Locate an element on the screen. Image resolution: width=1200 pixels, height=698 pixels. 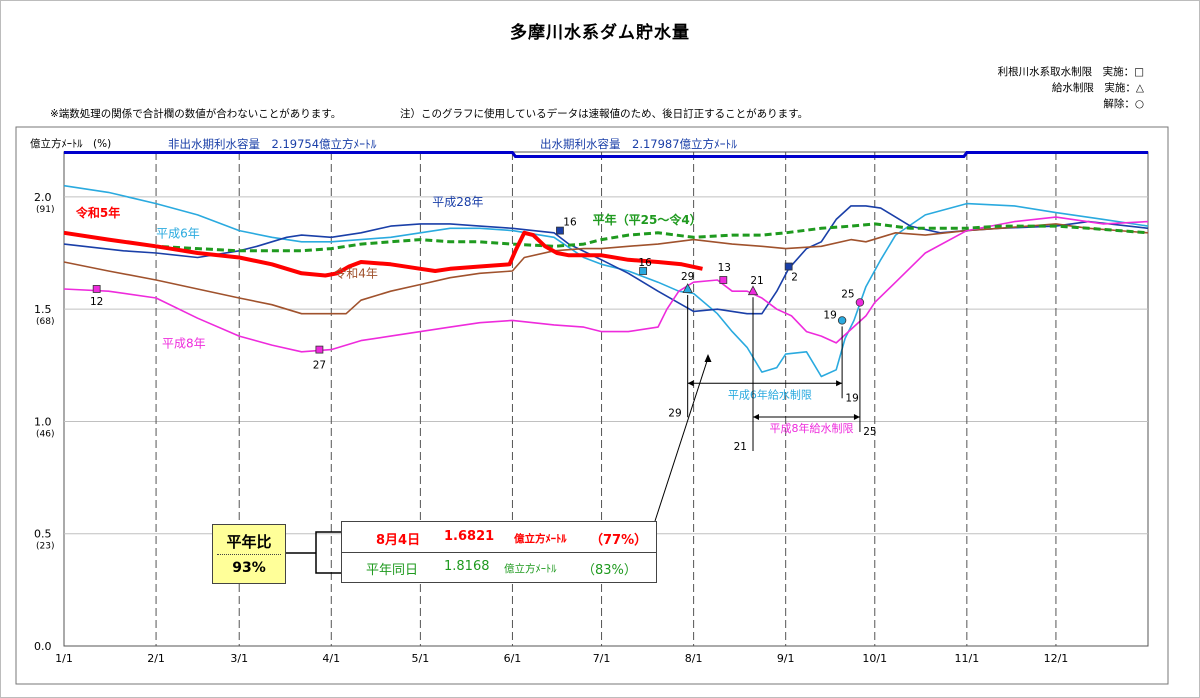
rounding-note: ※端数処理の関係で合計欄の数値が合わないことがあります。 is located at coordinates (196, 114).